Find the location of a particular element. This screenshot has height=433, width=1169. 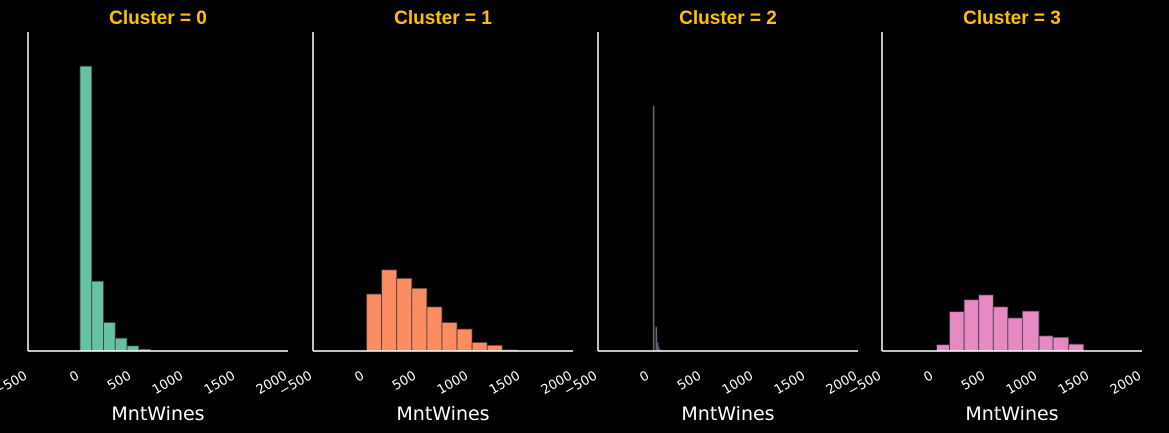

x-tick-label: 2000 is located at coordinates (1126, 383).